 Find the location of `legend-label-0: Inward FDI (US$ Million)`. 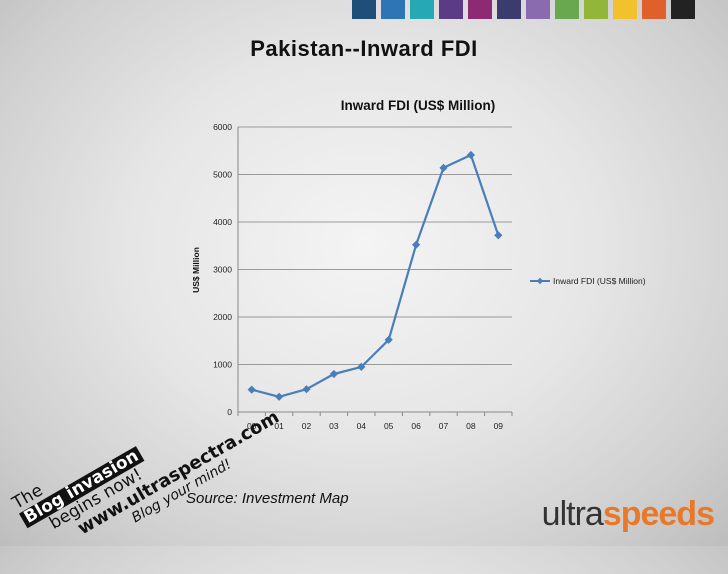

legend-label-0: Inward FDI (US$ Million) is located at coordinates (599, 281).